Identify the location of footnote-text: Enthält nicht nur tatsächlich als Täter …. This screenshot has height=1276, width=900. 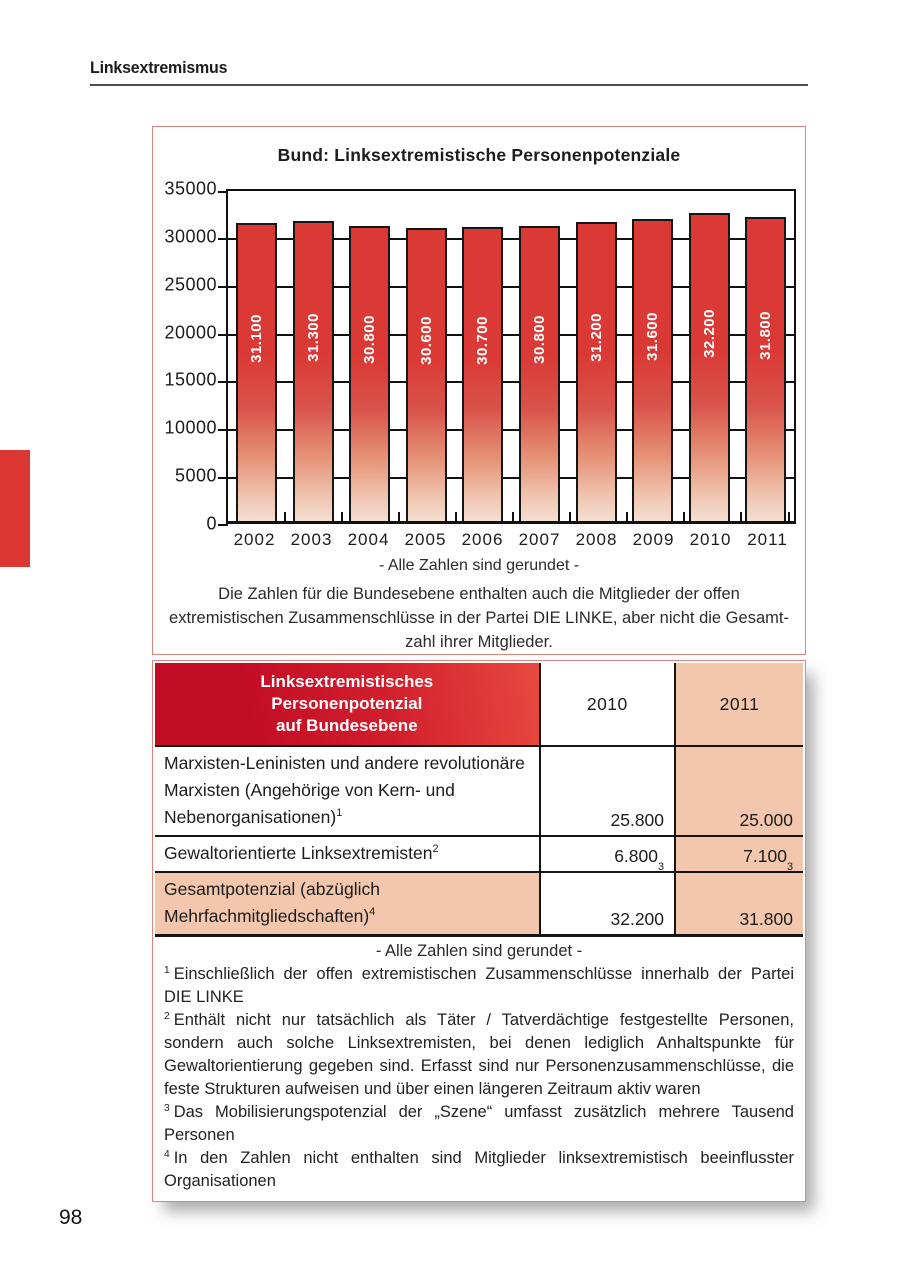
(479, 1054).